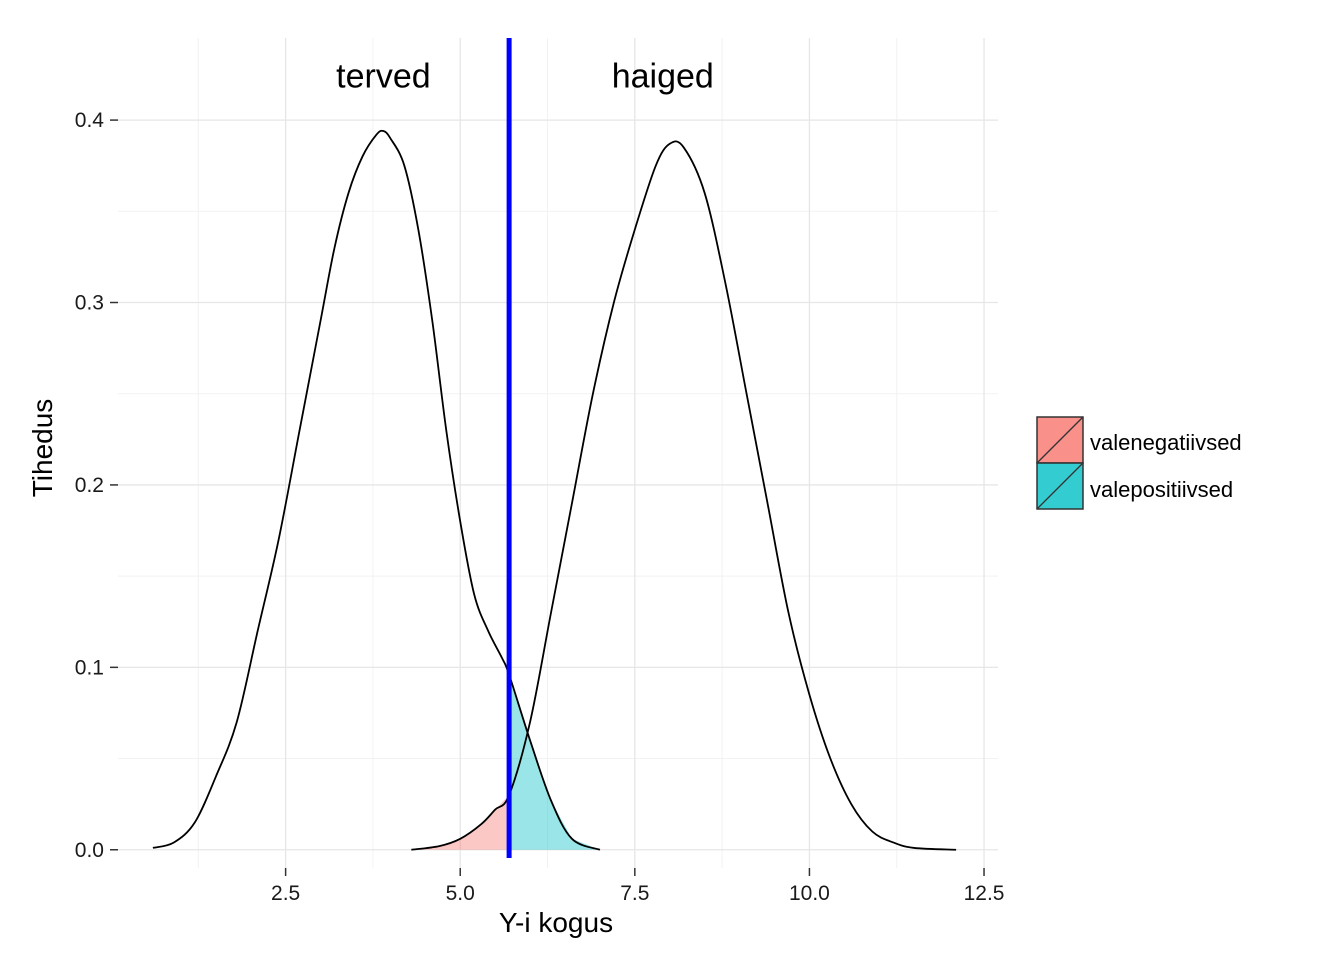 This screenshot has height=960, width=1344. I want to click on x-tick-label: 7.5, so click(634, 893).